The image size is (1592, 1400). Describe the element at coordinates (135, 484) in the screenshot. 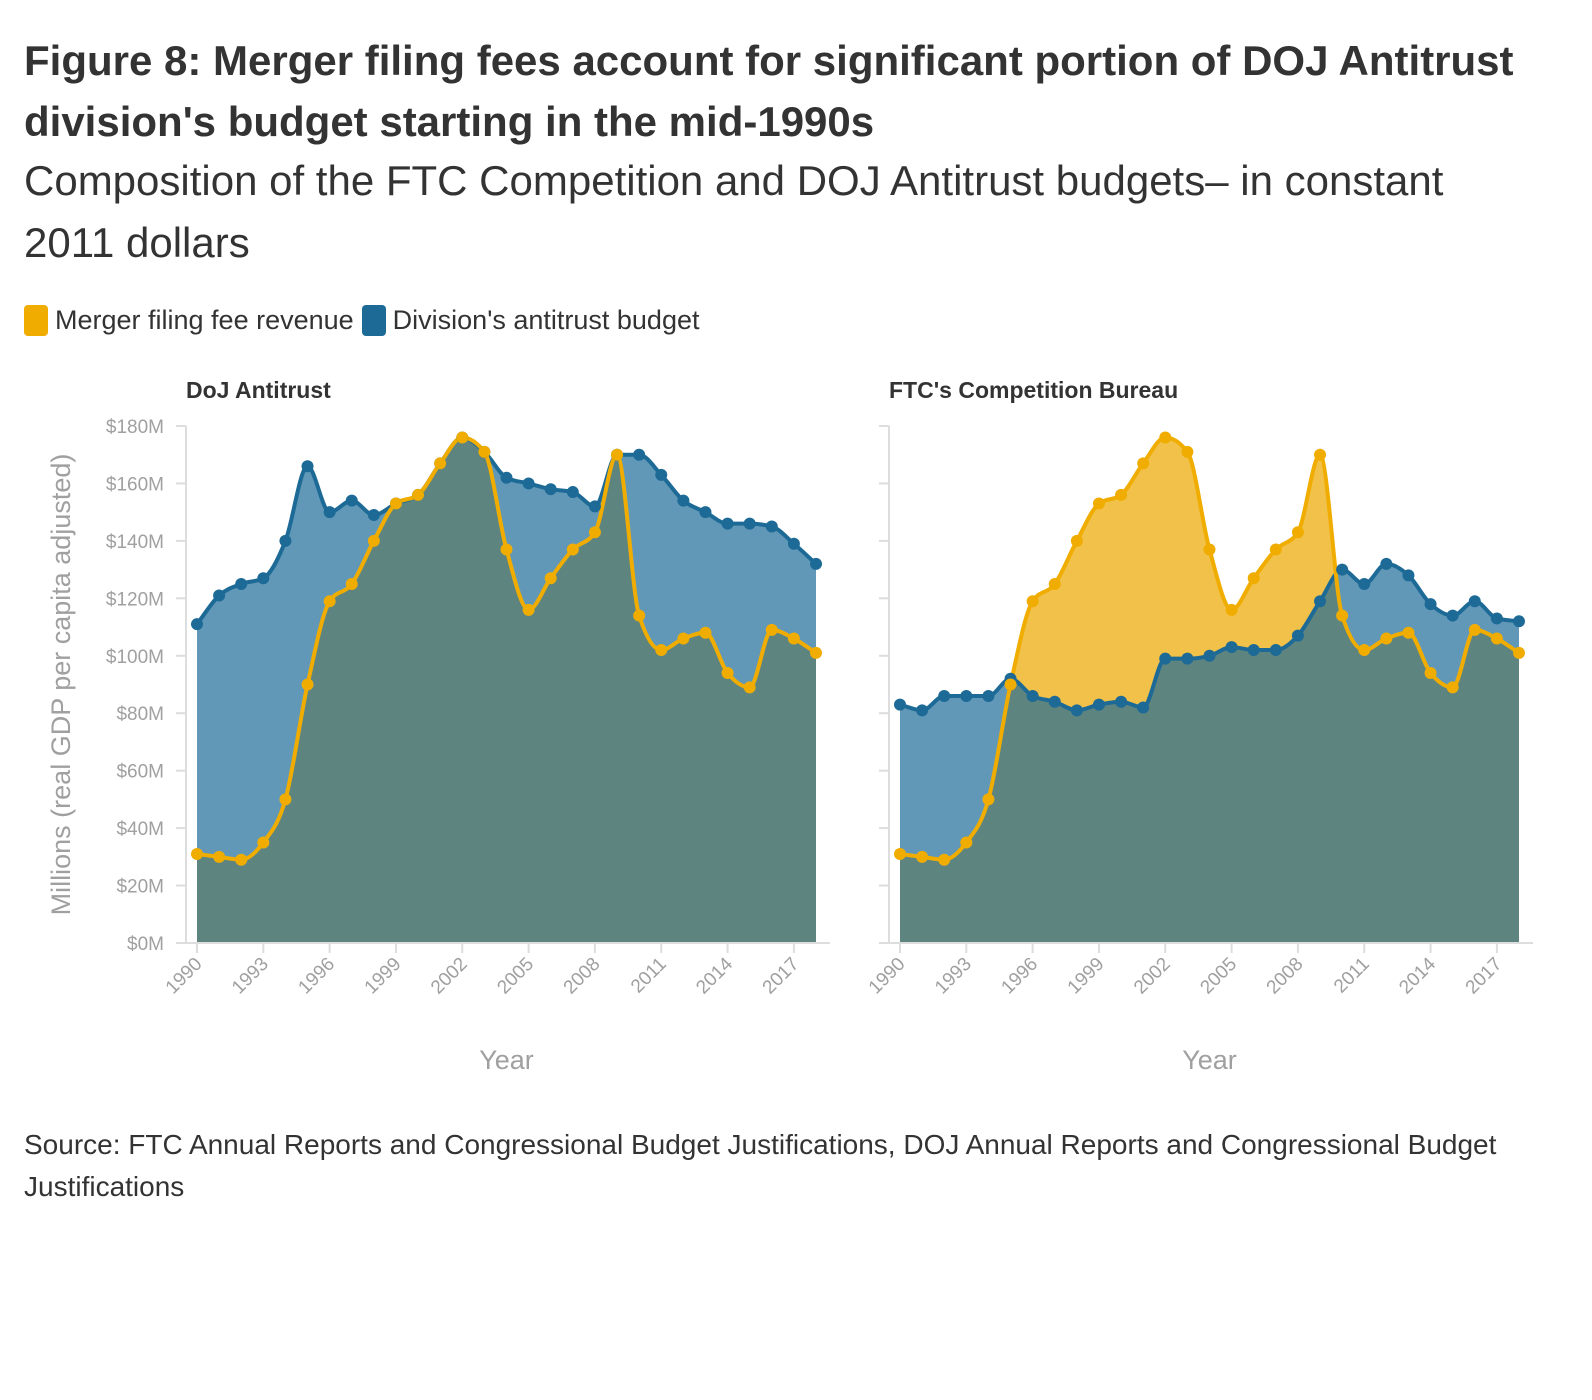

I see `y-tick-label: $160M` at that location.